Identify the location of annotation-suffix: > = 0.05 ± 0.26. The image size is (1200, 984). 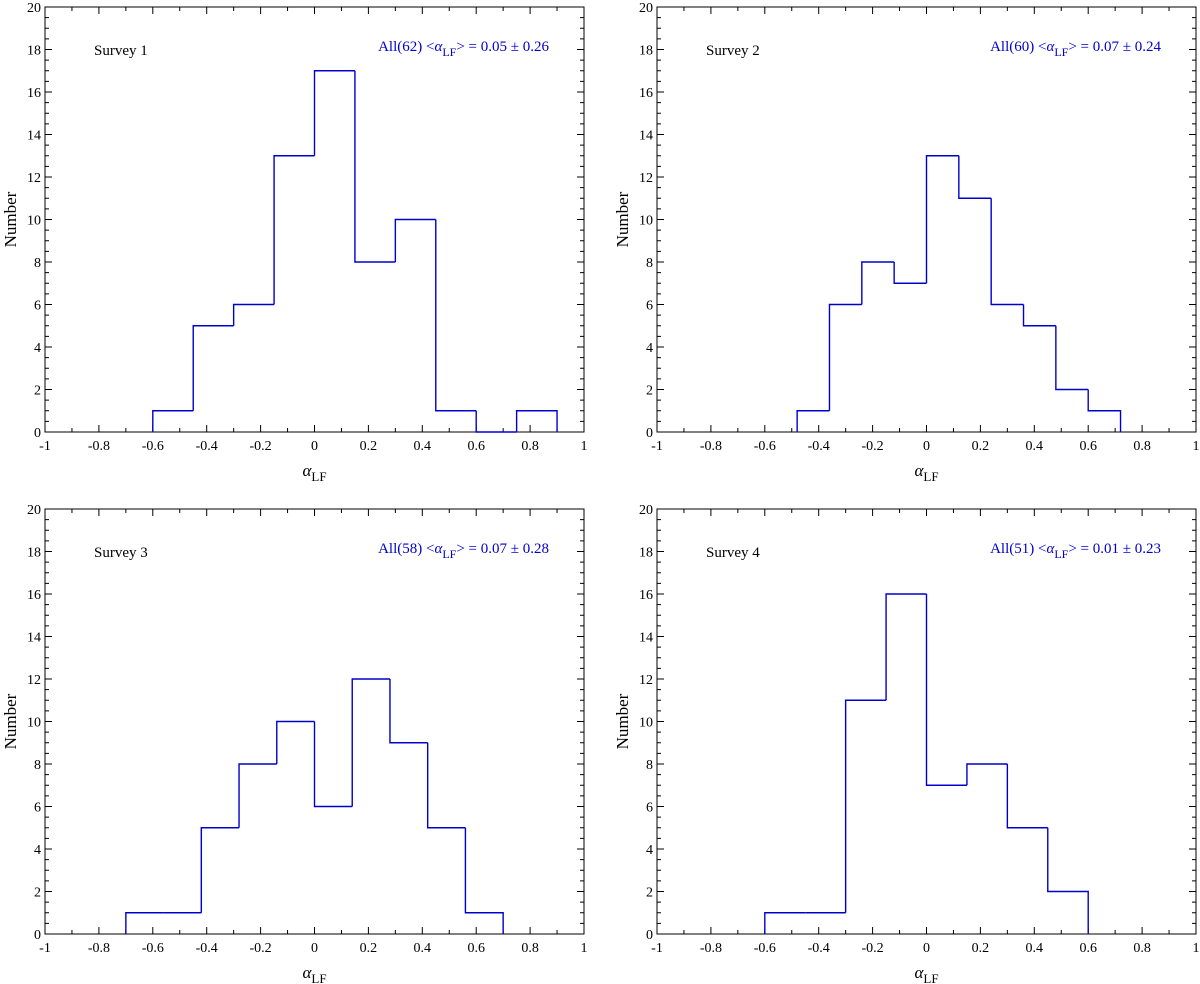
(502, 47).